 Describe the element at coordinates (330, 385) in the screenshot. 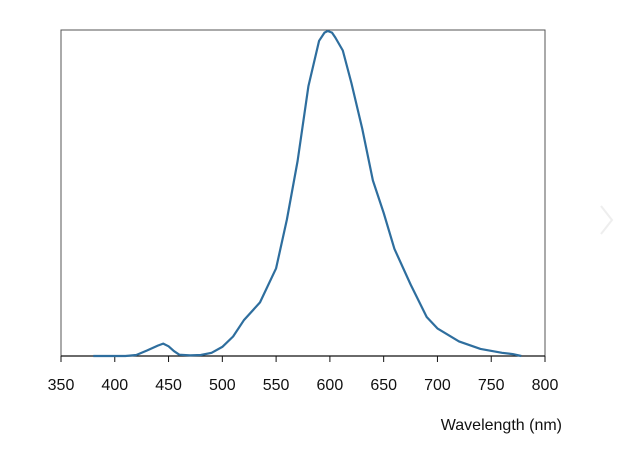

I see `x-tick-label: 600` at that location.